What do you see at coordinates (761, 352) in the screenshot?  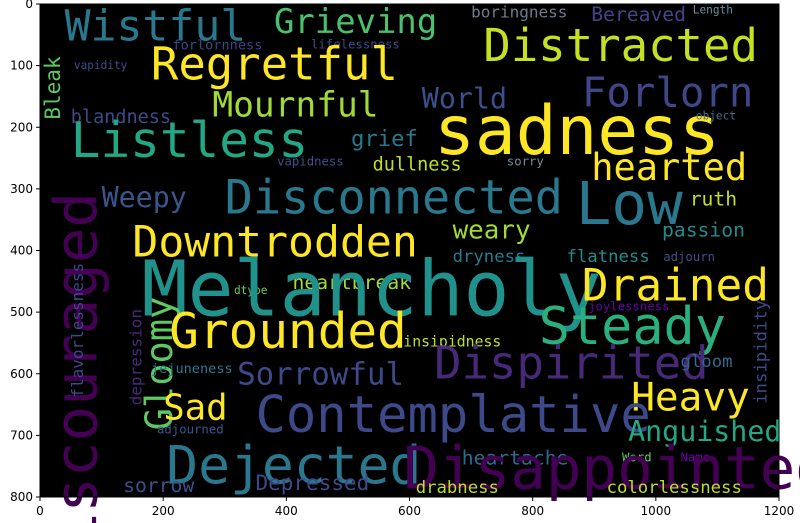 I see `word-insipidity: insipidity` at bounding box center [761, 352].